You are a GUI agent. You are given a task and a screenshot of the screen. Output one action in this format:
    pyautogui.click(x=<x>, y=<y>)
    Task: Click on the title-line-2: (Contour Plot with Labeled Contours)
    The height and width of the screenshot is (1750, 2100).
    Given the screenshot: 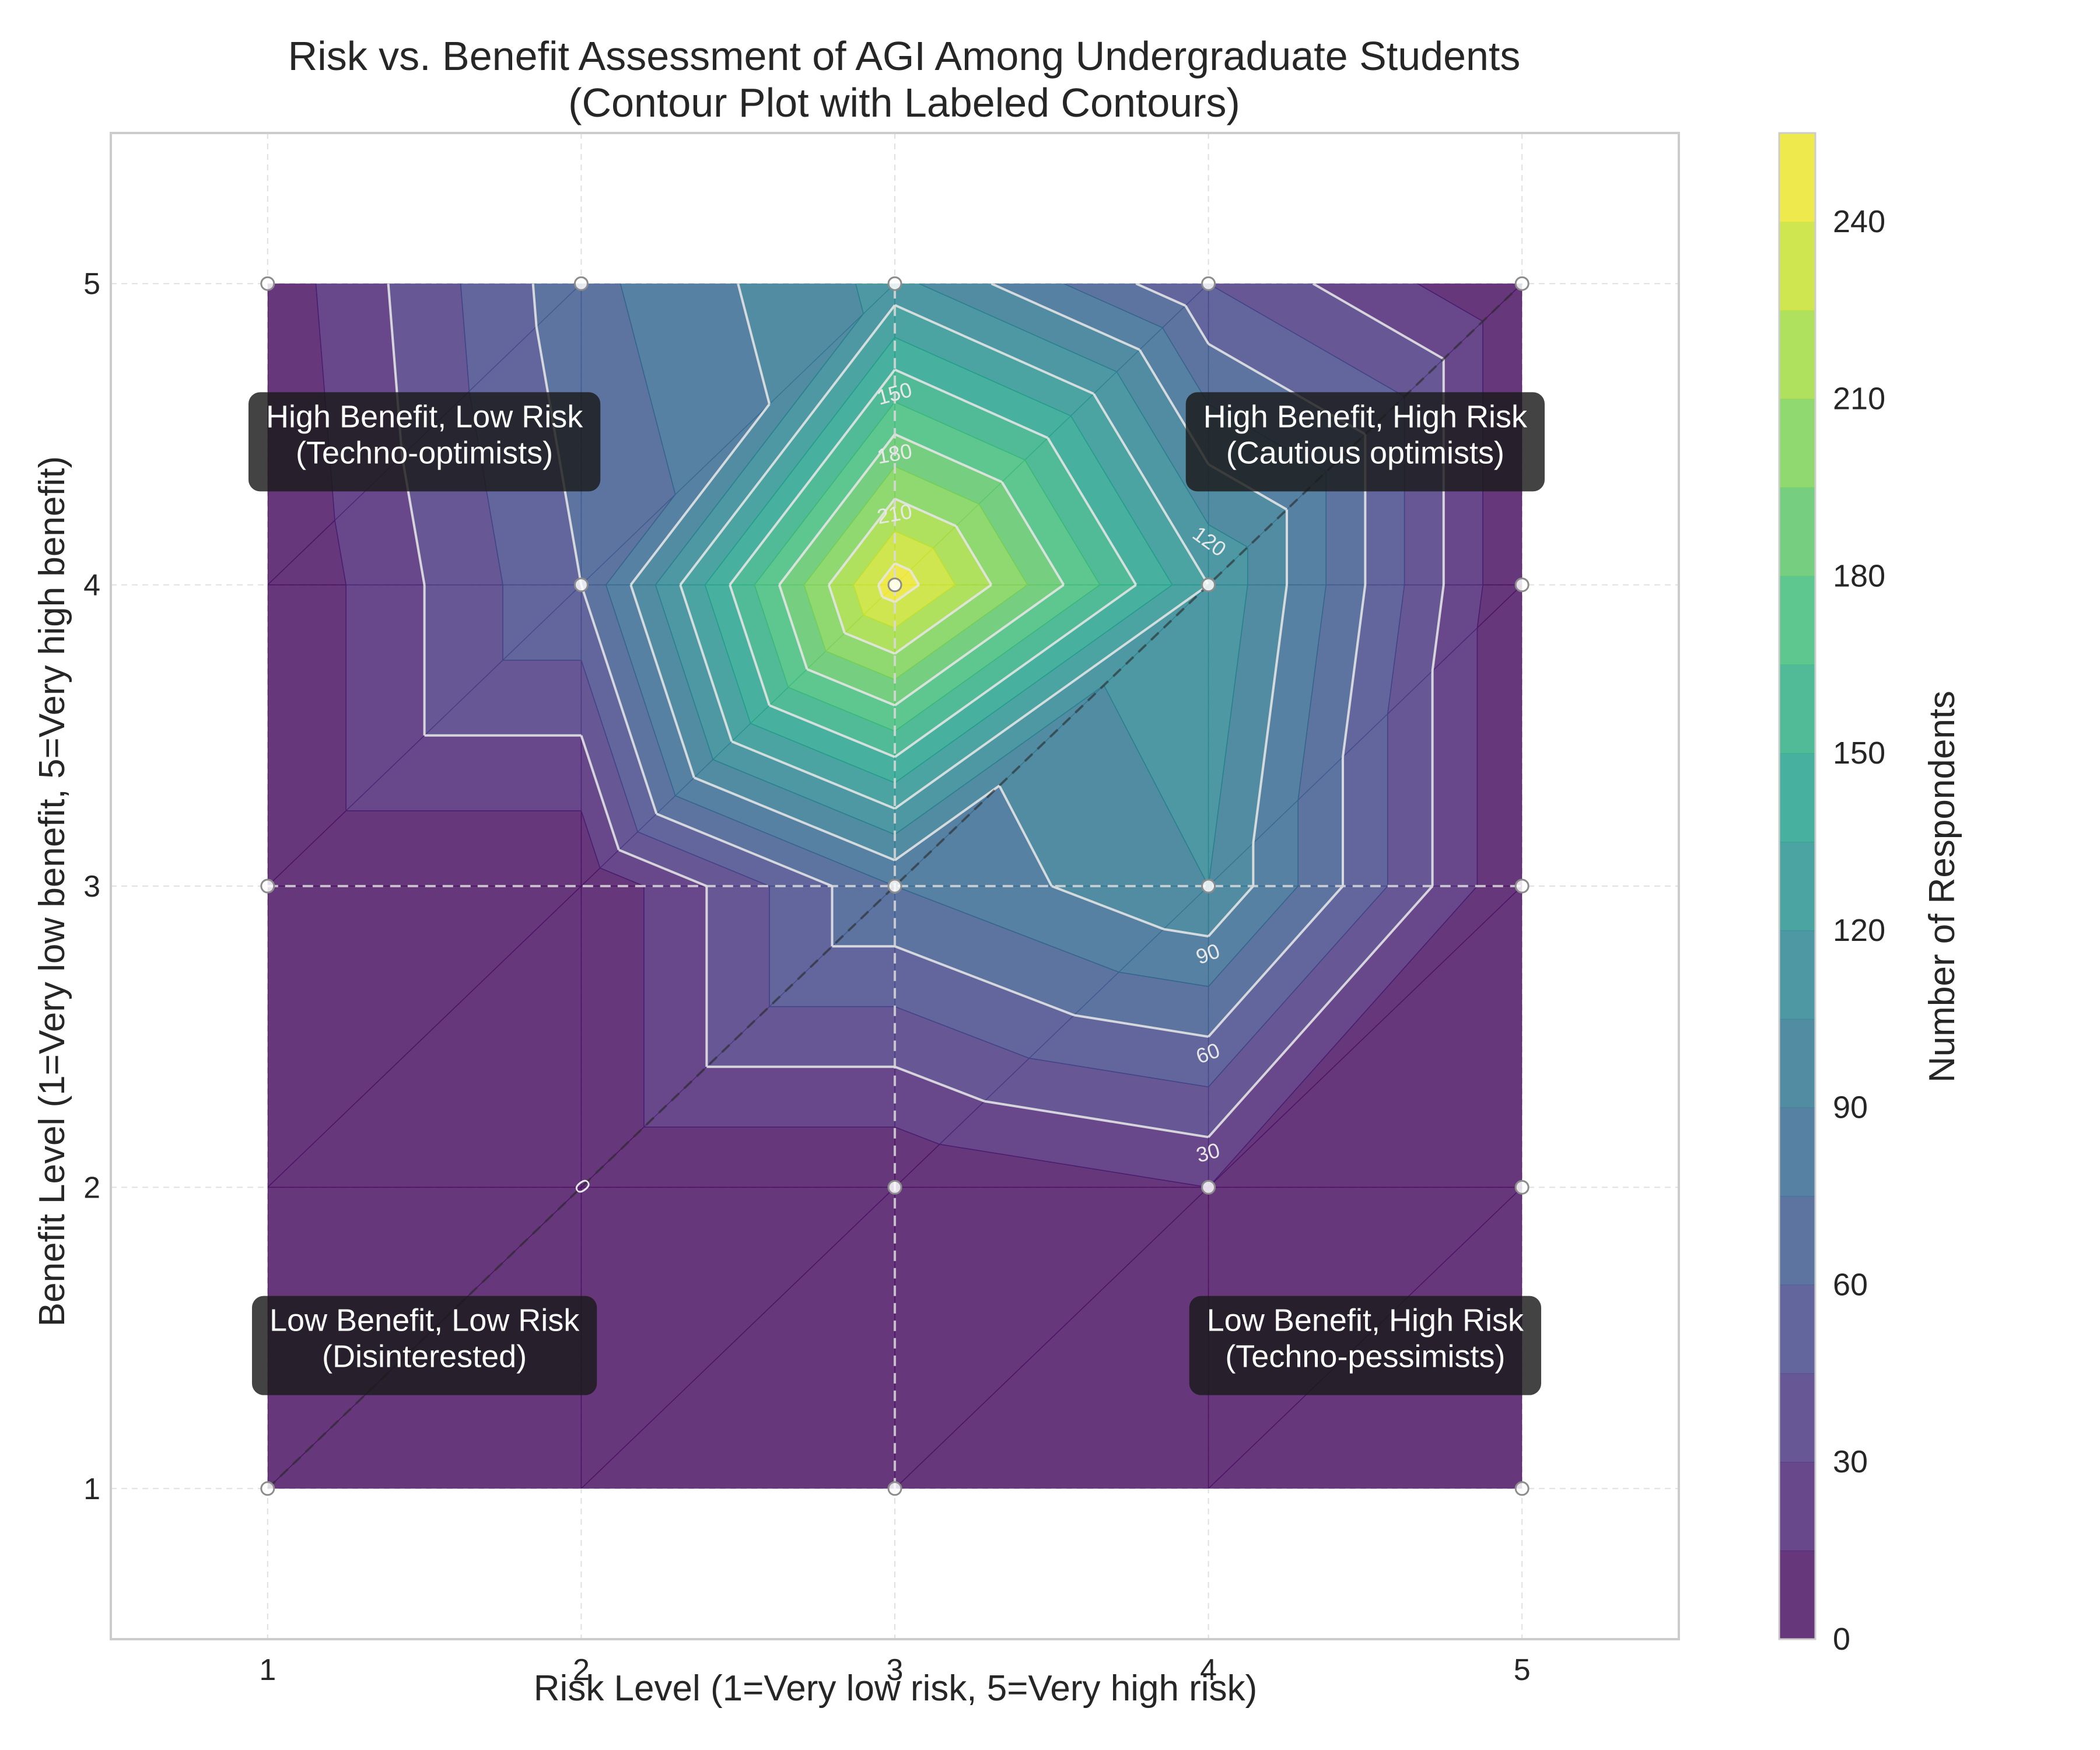 What is the action you would take?
    pyautogui.click(x=904, y=102)
    